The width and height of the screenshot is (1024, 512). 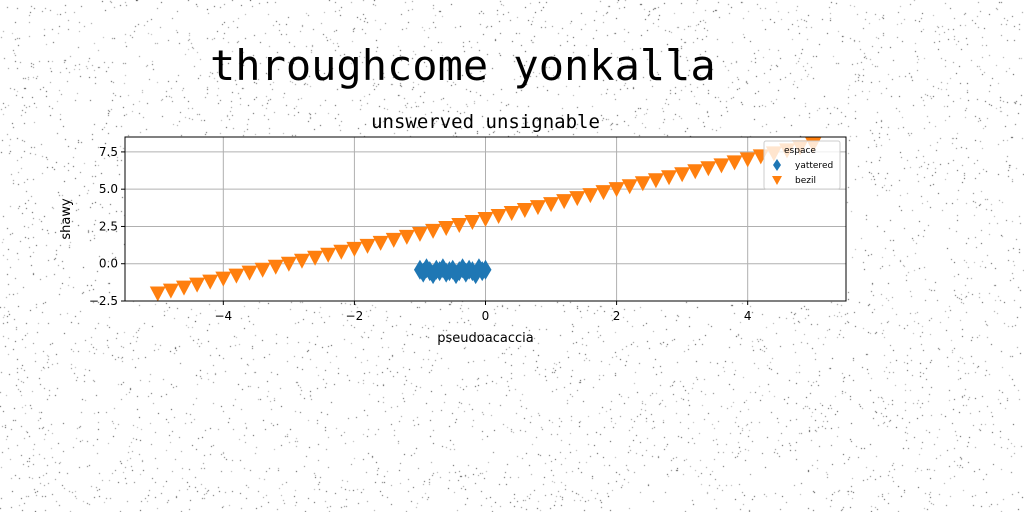 What do you see at coordinates (805, 181) in the screenshot?
I see `legend-entry: bezil` at bounding box center [805, 181].